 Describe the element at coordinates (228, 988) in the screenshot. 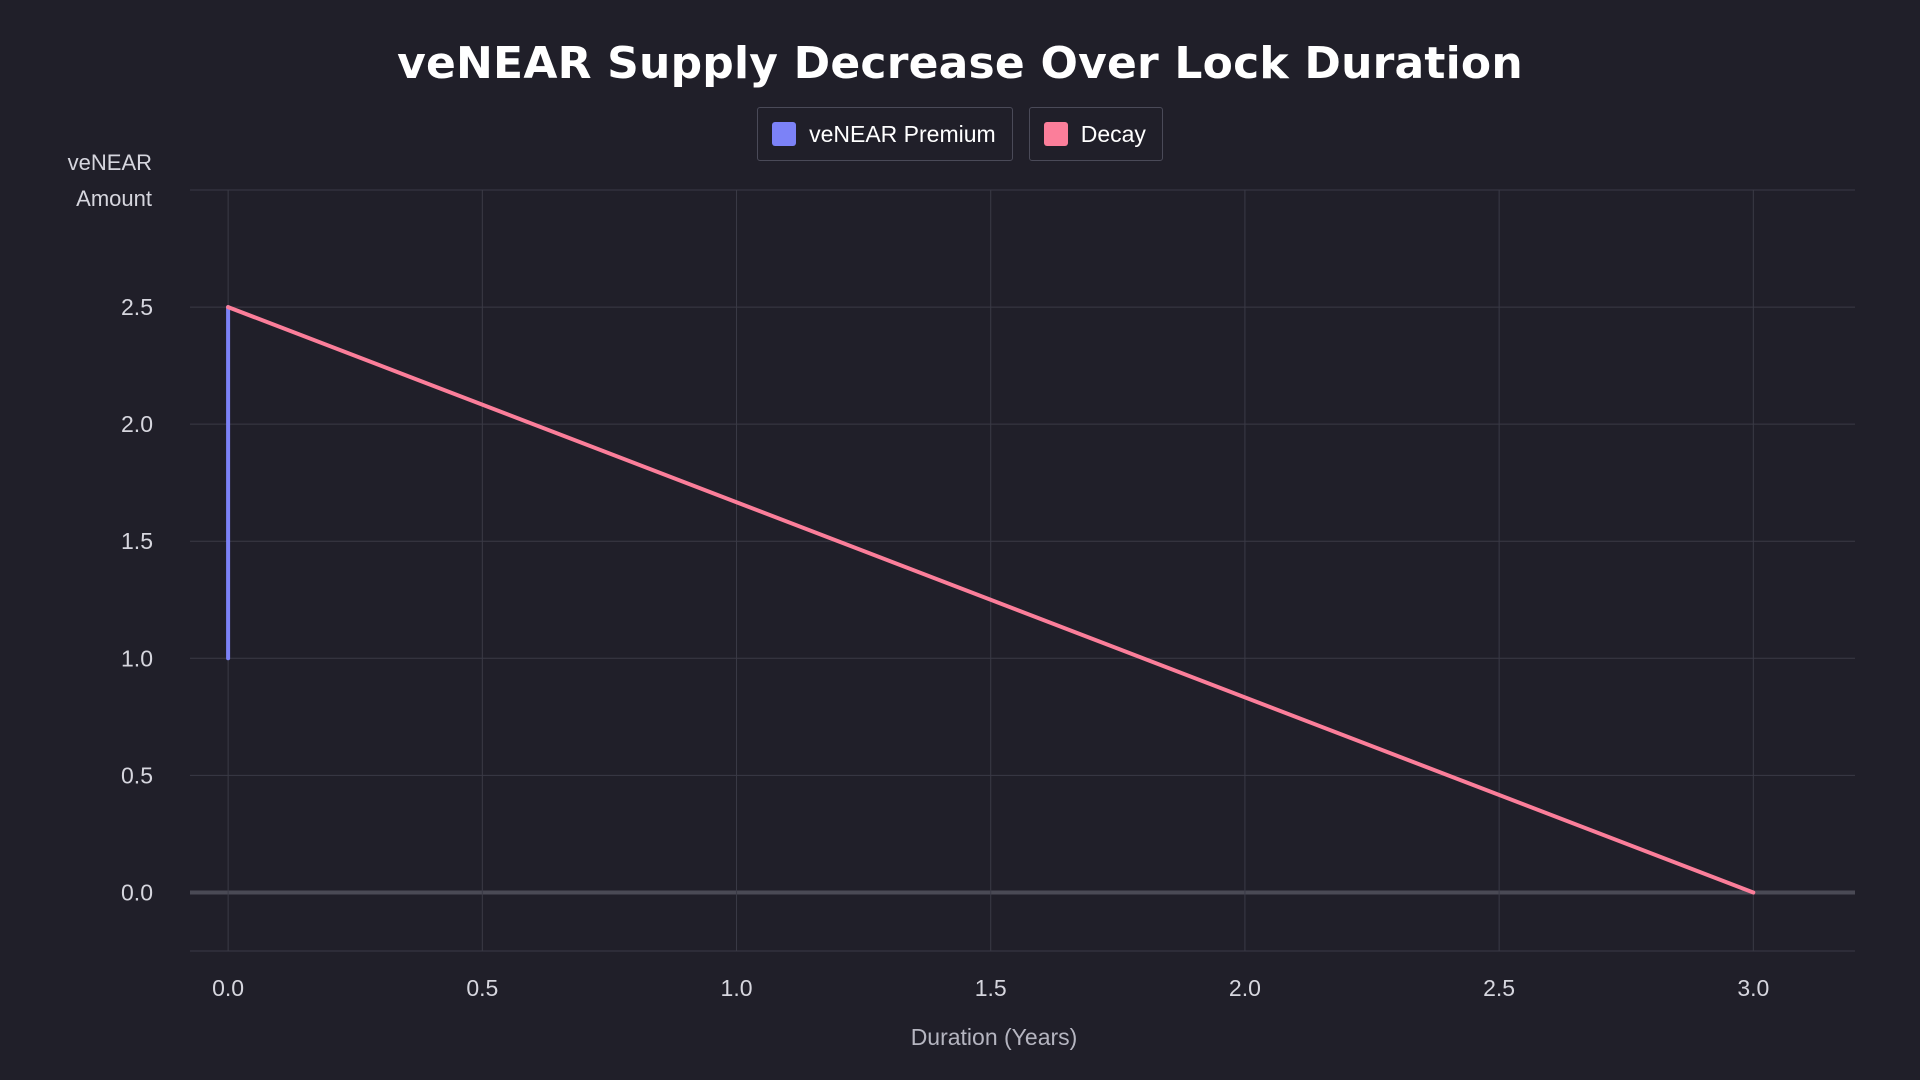

I see `x-tick-label: 0.0` at that location.